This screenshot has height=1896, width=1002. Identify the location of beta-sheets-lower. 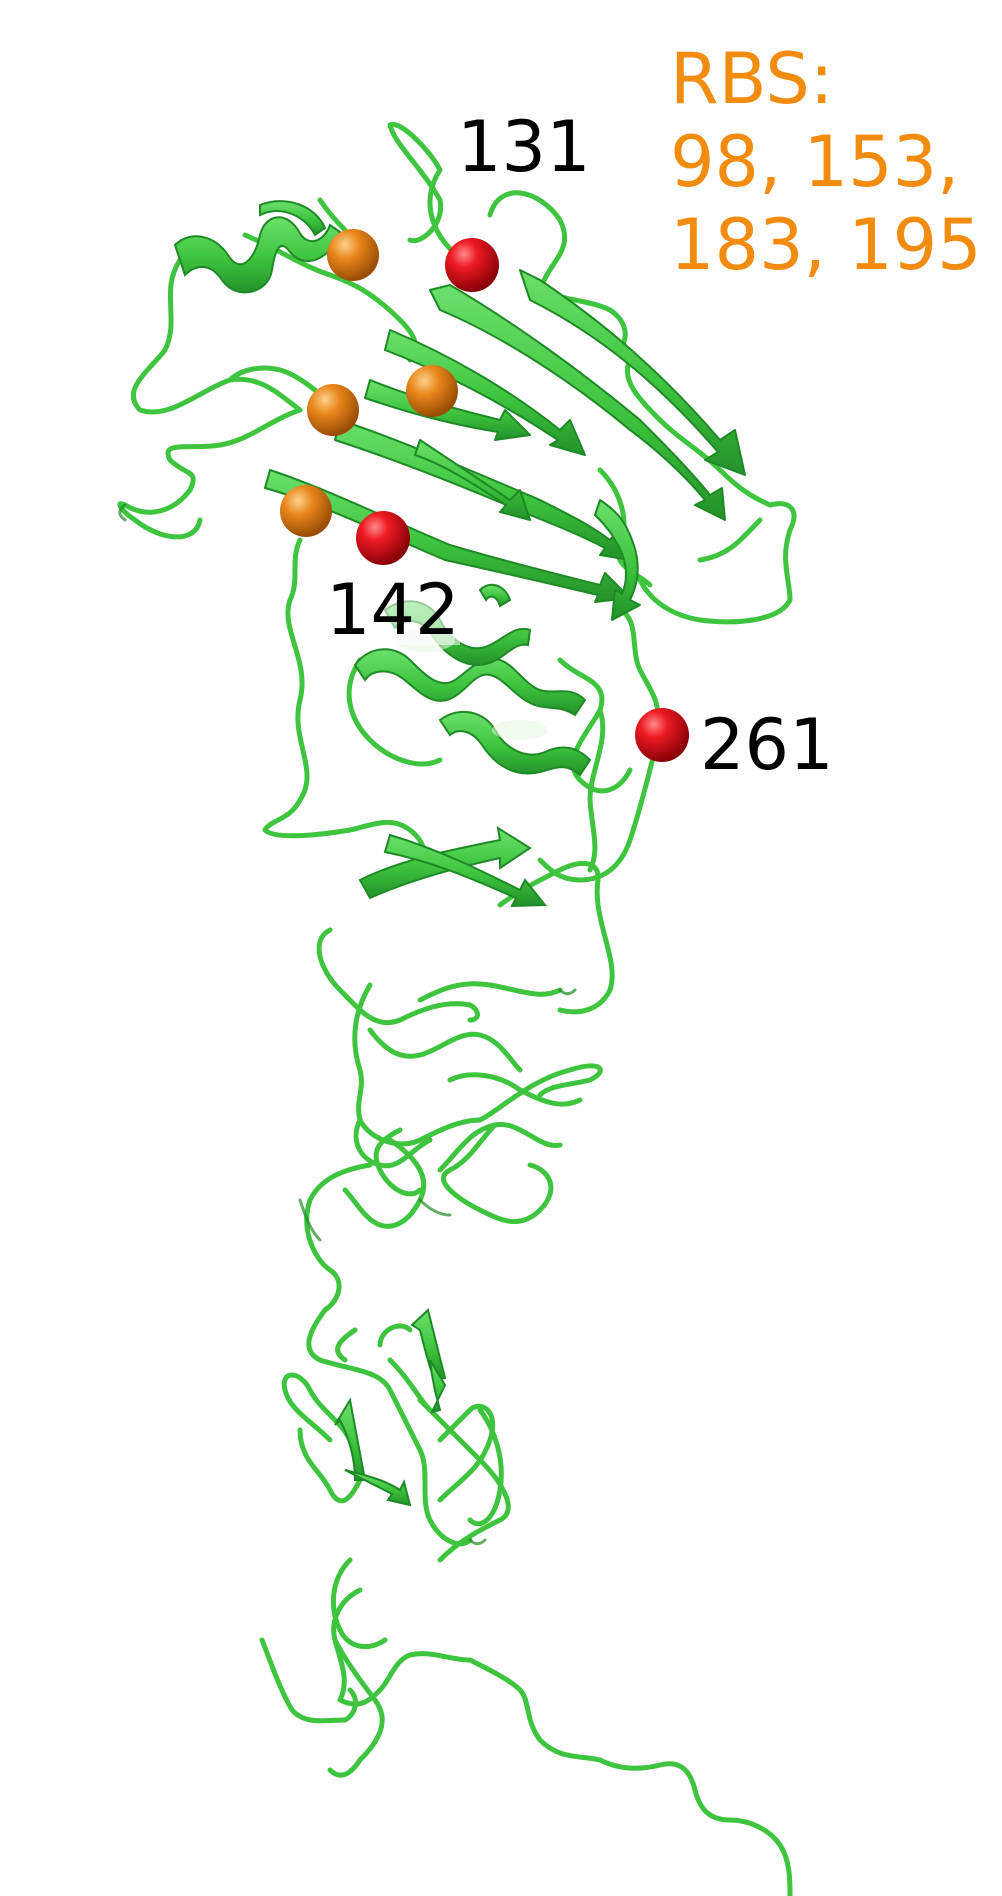
(390, 1407).